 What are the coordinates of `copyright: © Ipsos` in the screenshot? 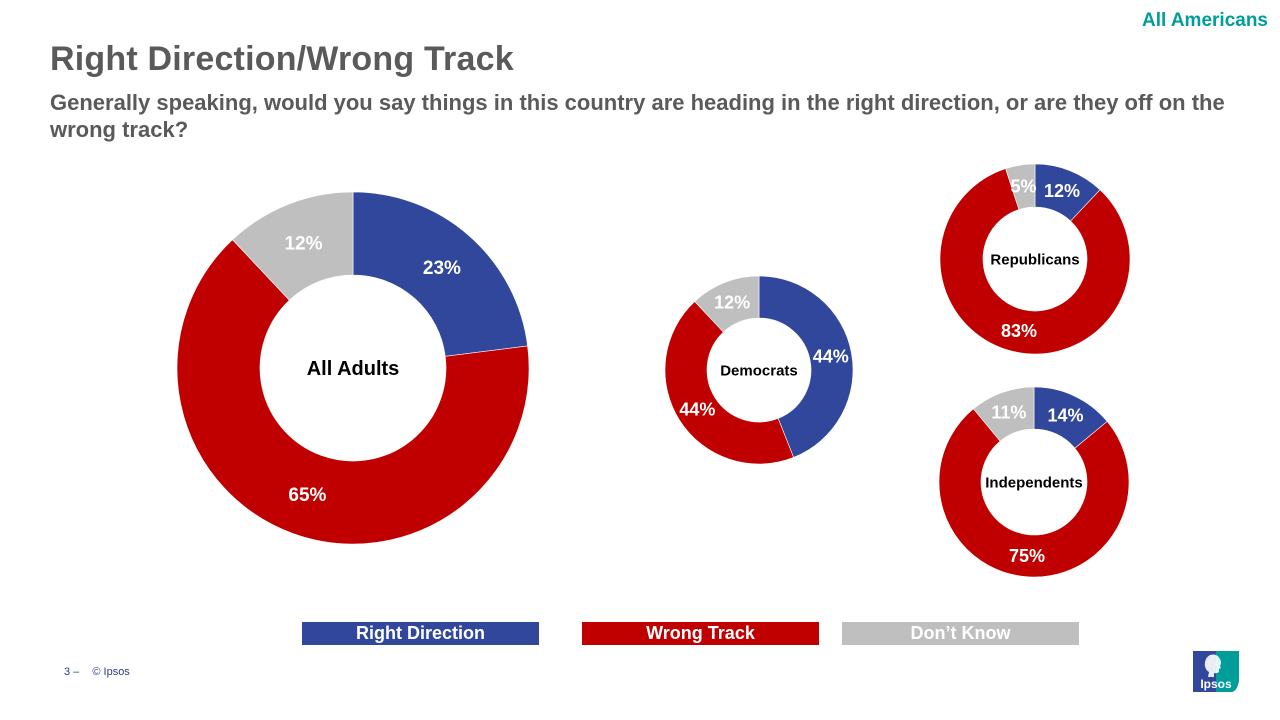 It's located at (111, 672).